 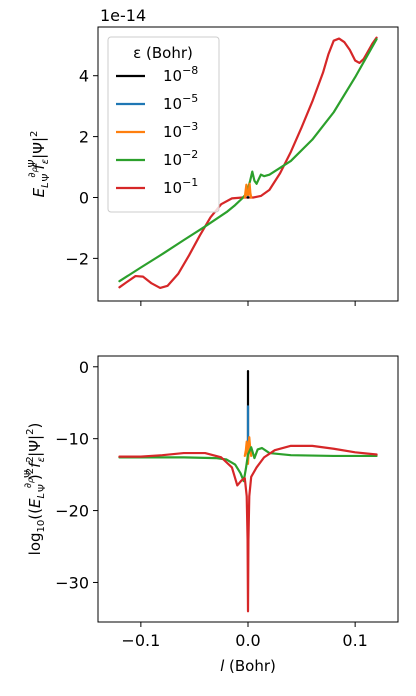 What do you see at coordinates (180, 74) in the screenshot?
I see `legend-label-0: 10−8` at bounding box center [180, 74].